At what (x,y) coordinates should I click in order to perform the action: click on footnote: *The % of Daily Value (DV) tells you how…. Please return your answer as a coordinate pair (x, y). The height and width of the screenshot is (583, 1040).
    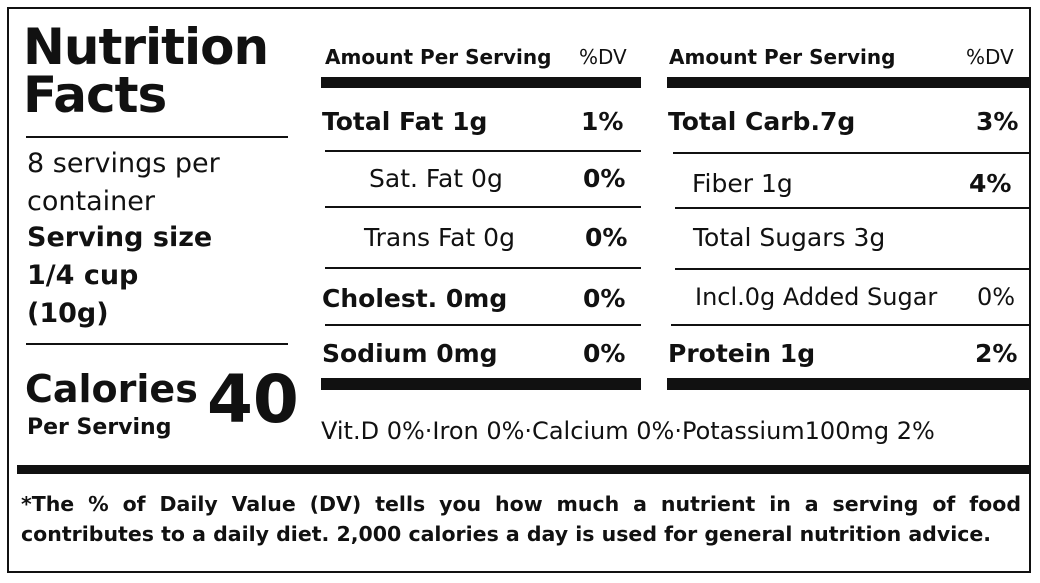
    Looking at the image, I should click on (521, 519).